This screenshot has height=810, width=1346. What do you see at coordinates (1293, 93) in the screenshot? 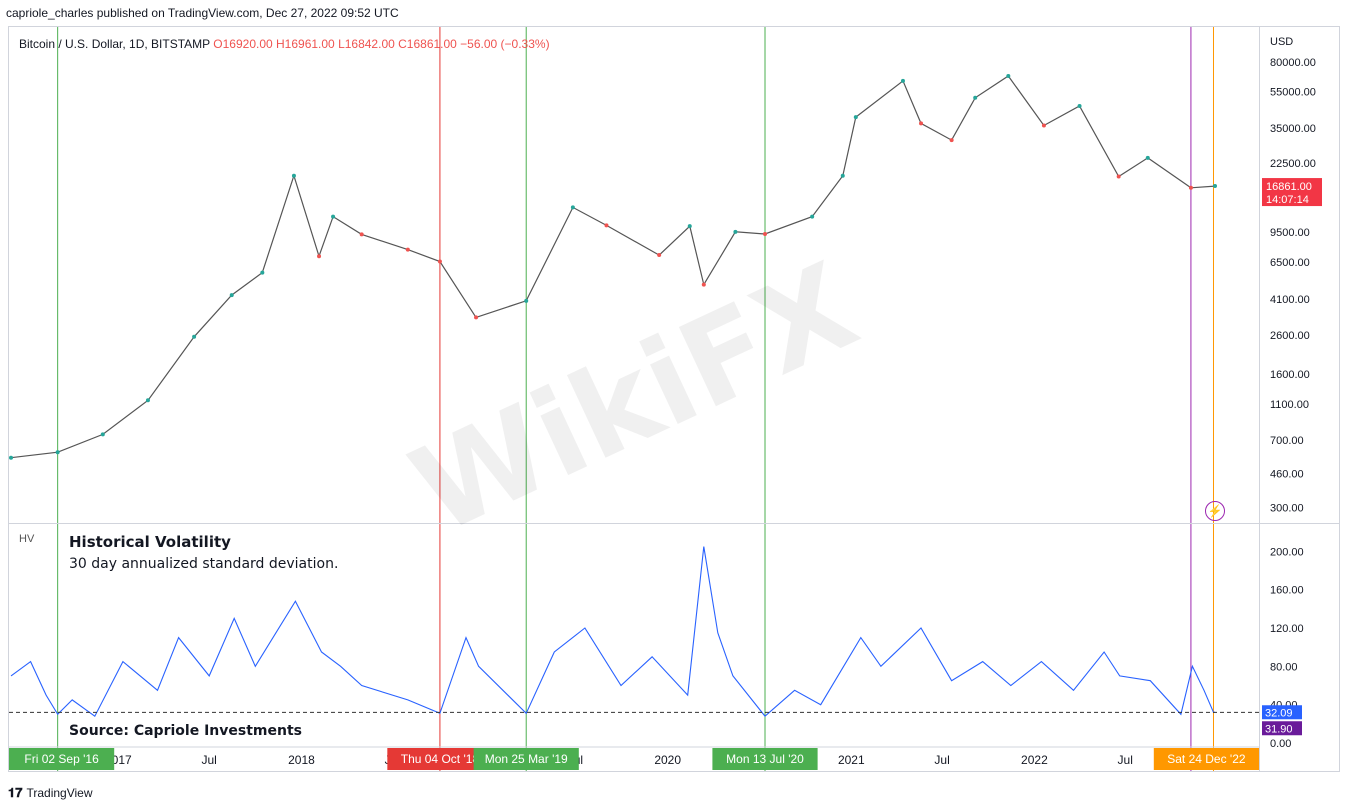
I see `price-tick-label: 55000.00` at bounding box center [1293, 93].